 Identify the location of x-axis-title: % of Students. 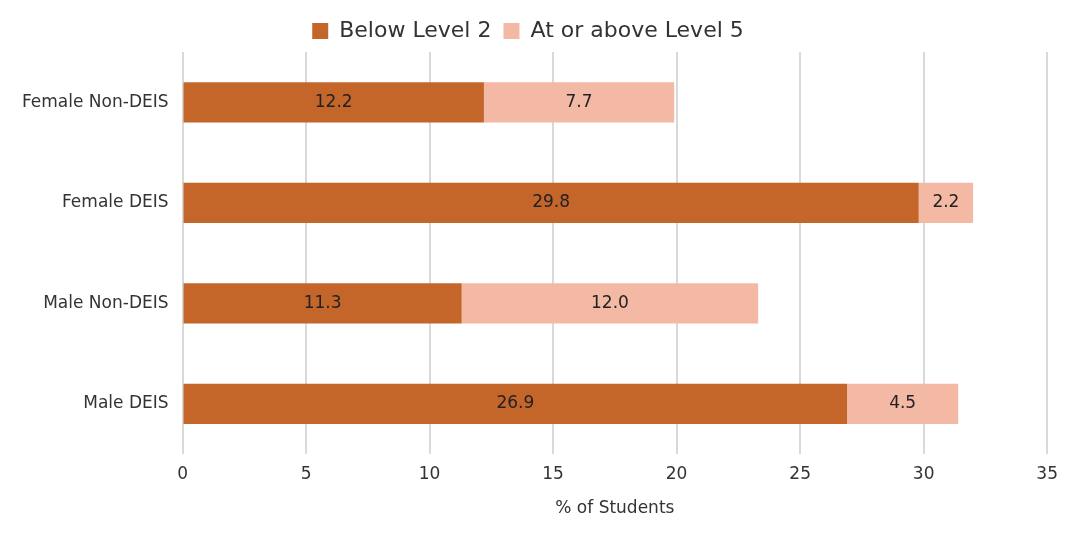
(615, 507).